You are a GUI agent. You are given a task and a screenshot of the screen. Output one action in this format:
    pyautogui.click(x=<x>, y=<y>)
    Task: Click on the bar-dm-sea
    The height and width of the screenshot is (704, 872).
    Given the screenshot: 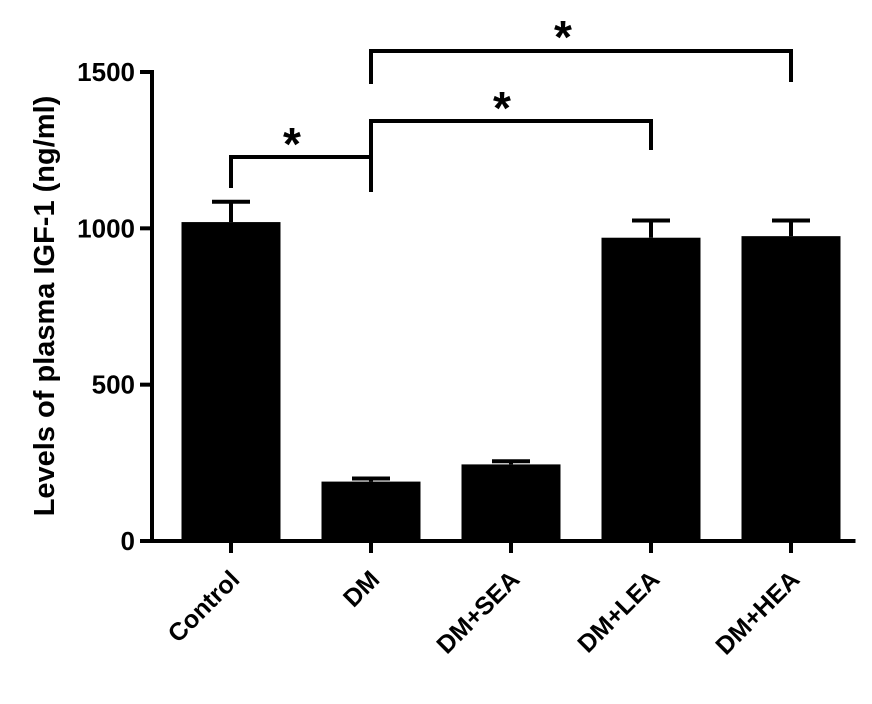 What is the action you would take?
    pyautogui.click(x=511, y=502)
    